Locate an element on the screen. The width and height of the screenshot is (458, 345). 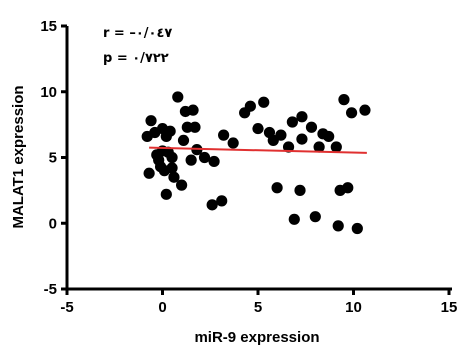
y-tick-label: 0 is located at coordinates (53, 223).